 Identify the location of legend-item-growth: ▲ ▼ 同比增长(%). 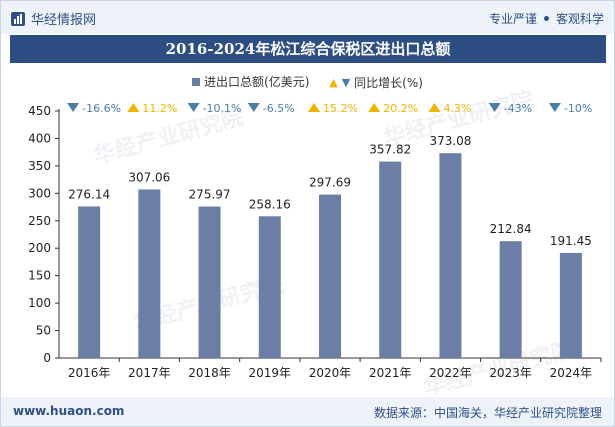
(376, 82).